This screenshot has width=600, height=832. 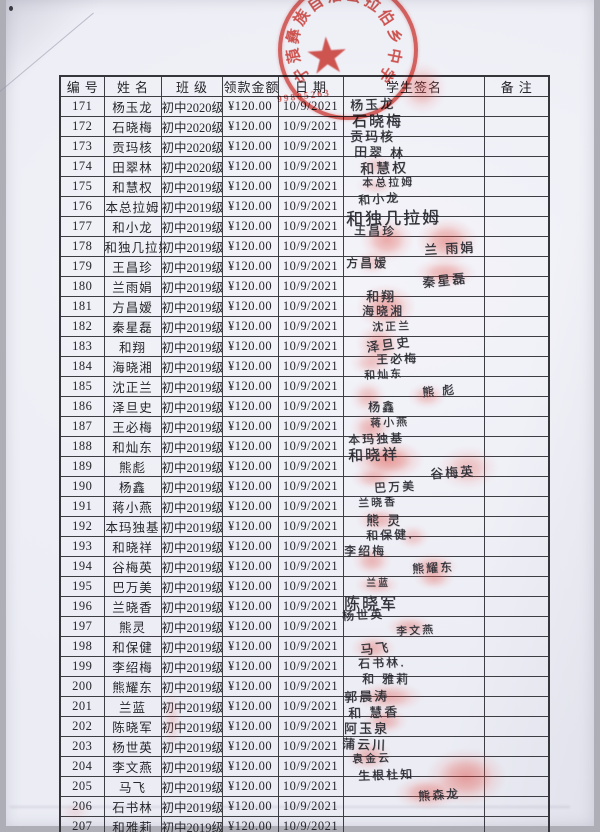 What do you see at coordinates (439, 795) in the screenshot?
I see `signature-handwriting: 熊森龙` at bounding box center [439, 795].